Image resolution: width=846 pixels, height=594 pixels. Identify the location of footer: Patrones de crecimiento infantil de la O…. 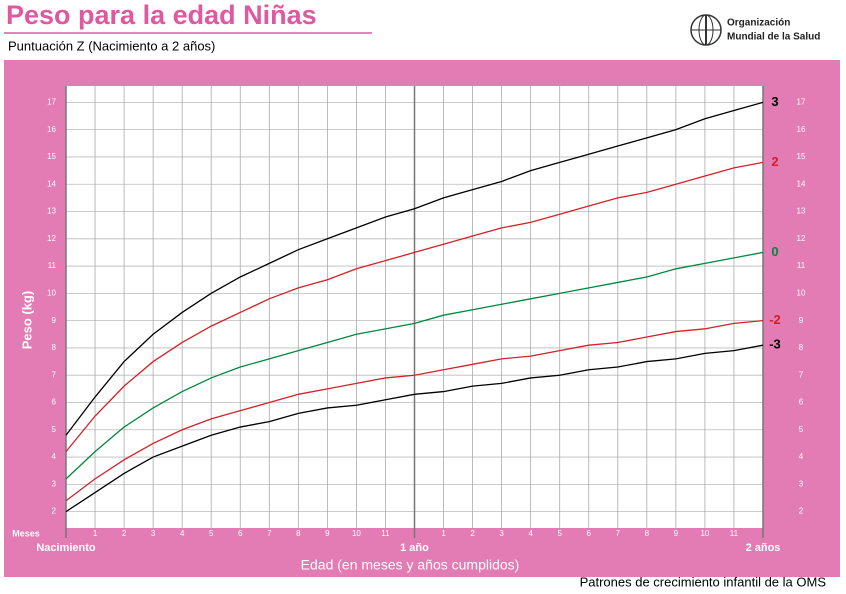
(703, 581).